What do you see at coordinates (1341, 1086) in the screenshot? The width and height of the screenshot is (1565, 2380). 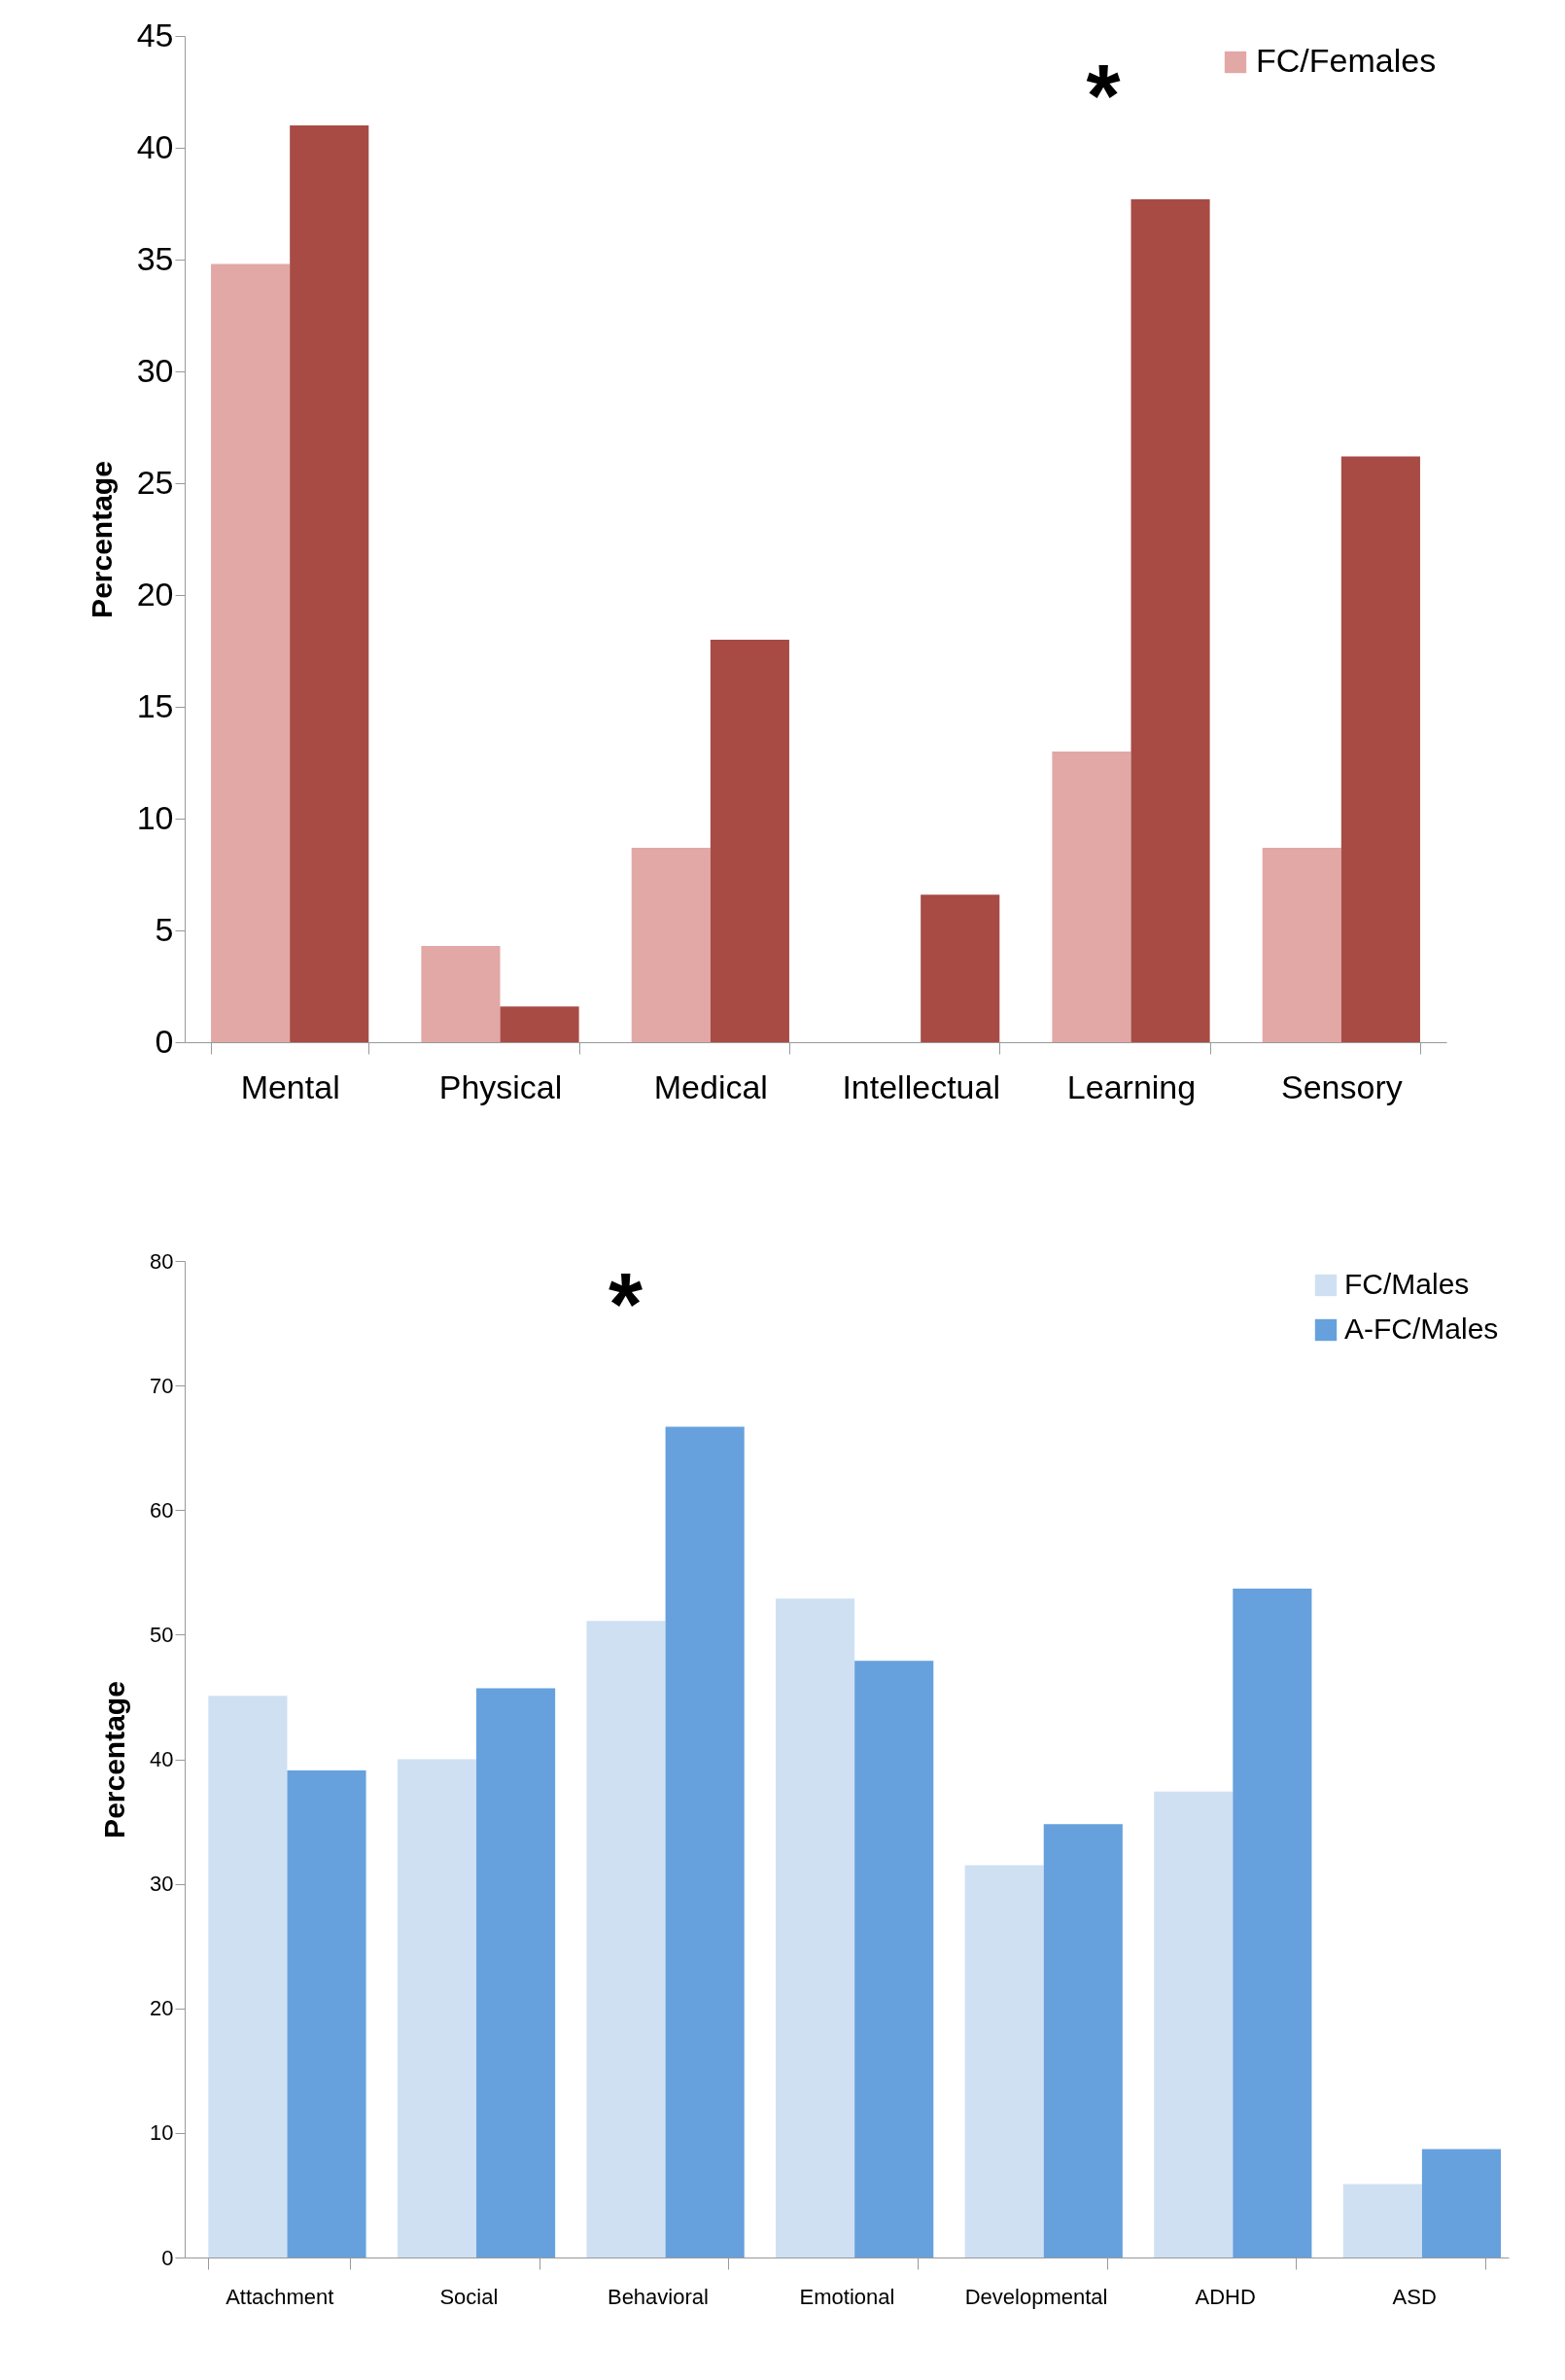 I see `x-tick-label: Sensory` at bounding box center [1341, 1086].